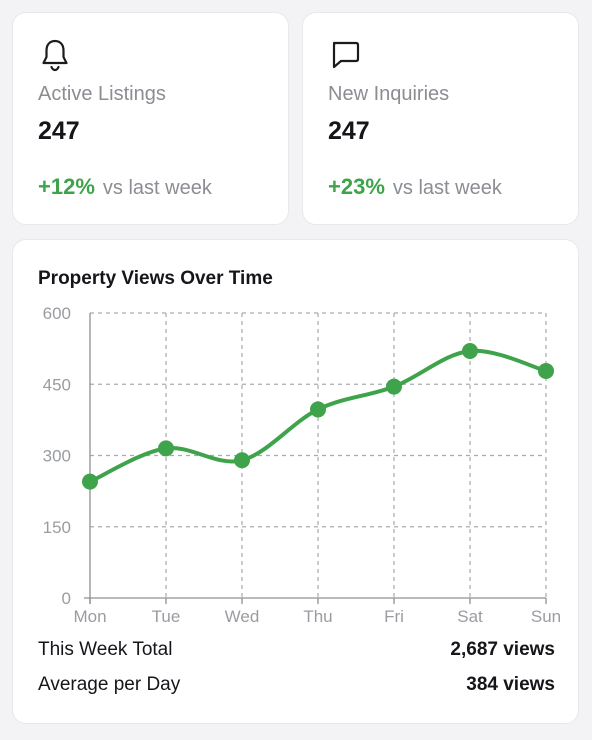 The width and height of the screenshot is (592, 740). I want to click on chart-title: Property Views Over Time, so click(155, 278).